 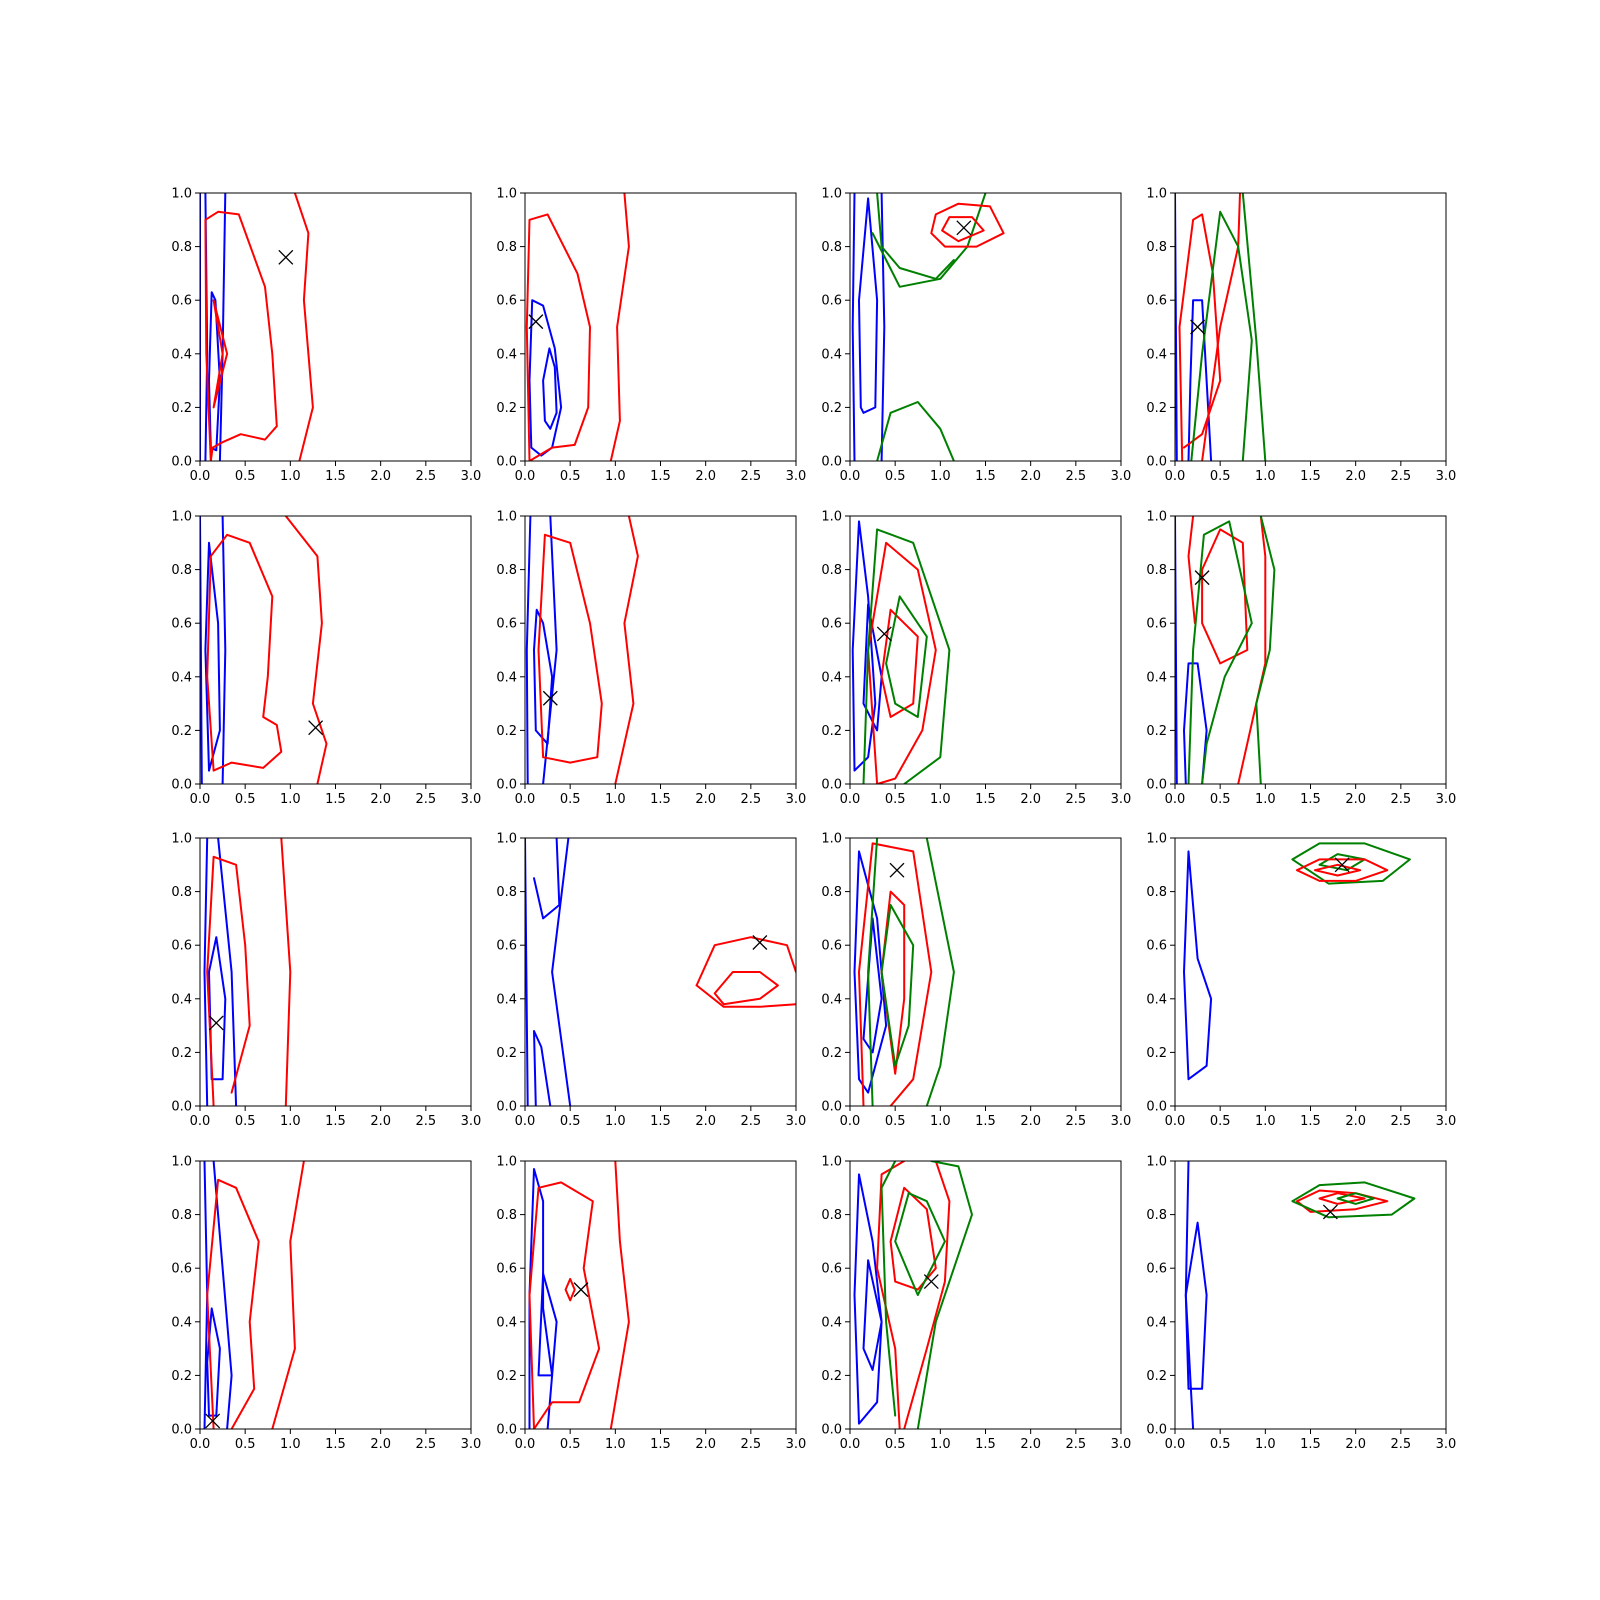 I want to click on panel-11: 0.0 0.5 1.0 1.5 2.0 2.5 3.0 0.0 0.2 0.4 0.6 0.8 1.0, so click(x=976, y=981).